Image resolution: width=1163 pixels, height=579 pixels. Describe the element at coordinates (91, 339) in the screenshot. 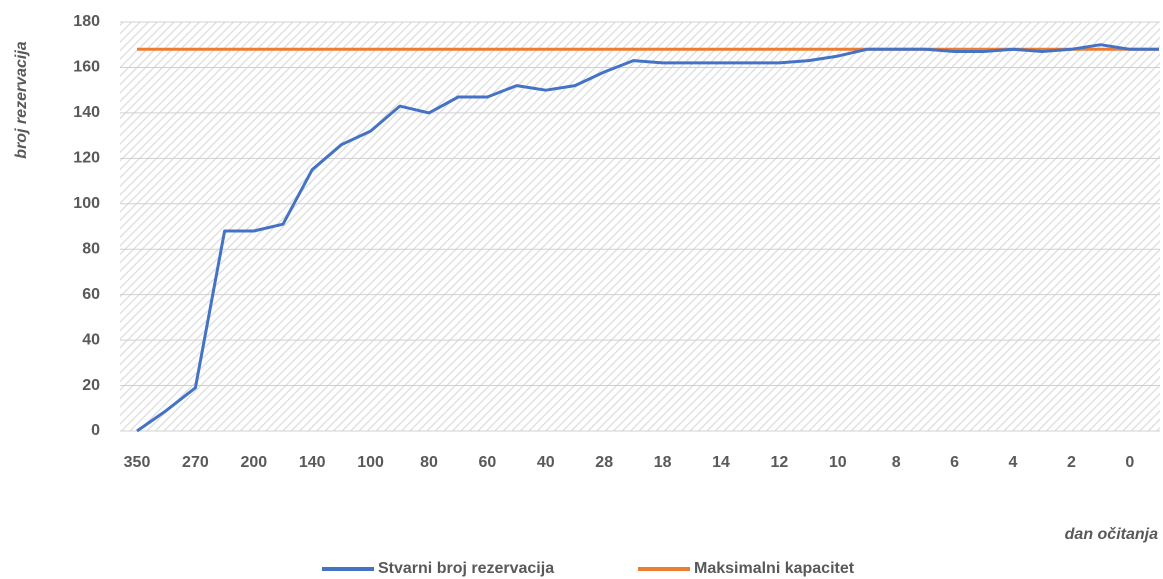

I see `y-tick-label: 40` at that location.